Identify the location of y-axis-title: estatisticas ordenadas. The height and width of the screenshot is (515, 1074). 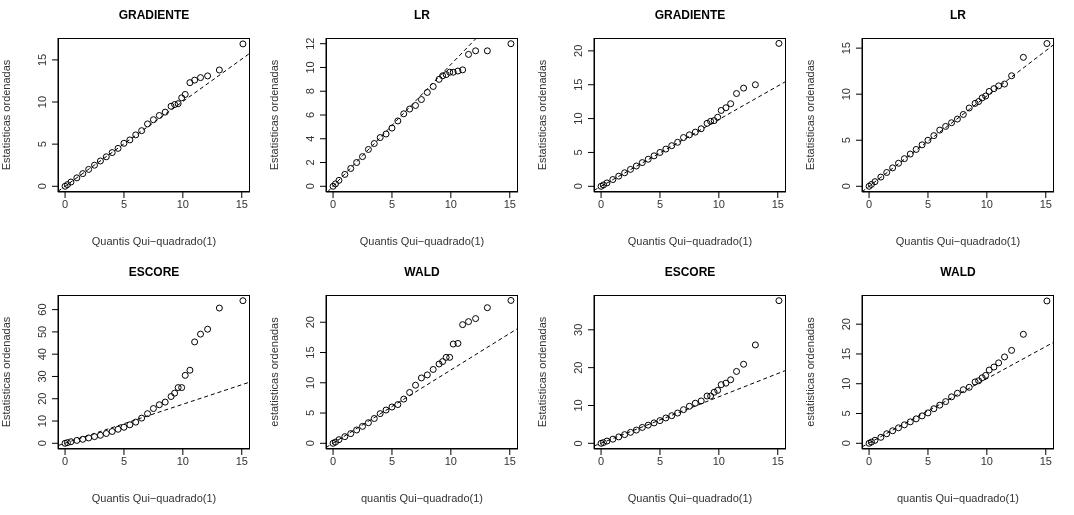
(809, 371).